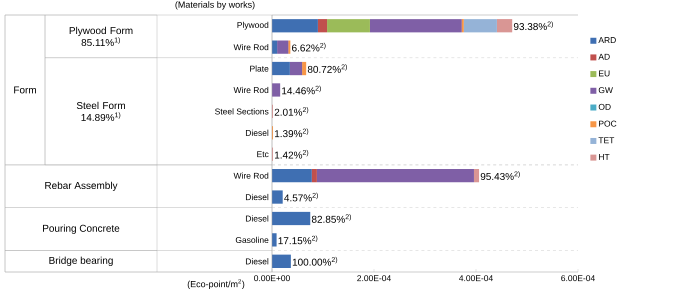 This screenshot has height=305, width=683. I want to click on y-tick-label: Gasoline, so click(252, 239).